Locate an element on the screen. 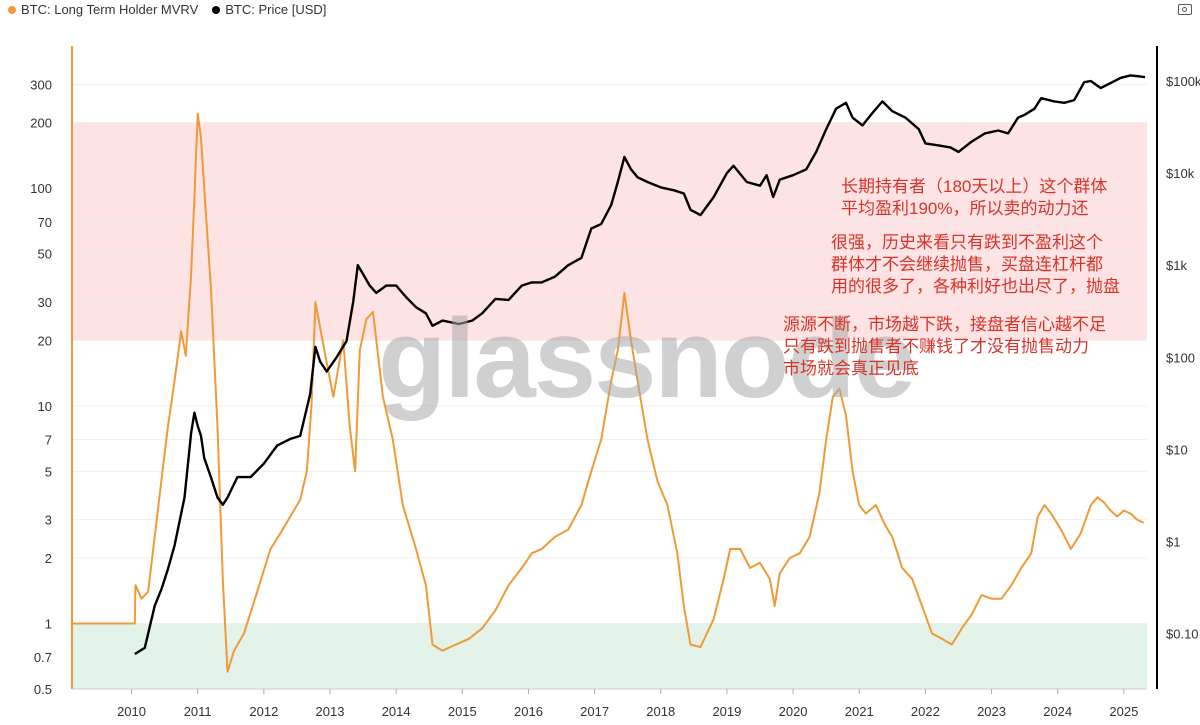  x-tick-label: 2012 is located at coordinates (263, 711).